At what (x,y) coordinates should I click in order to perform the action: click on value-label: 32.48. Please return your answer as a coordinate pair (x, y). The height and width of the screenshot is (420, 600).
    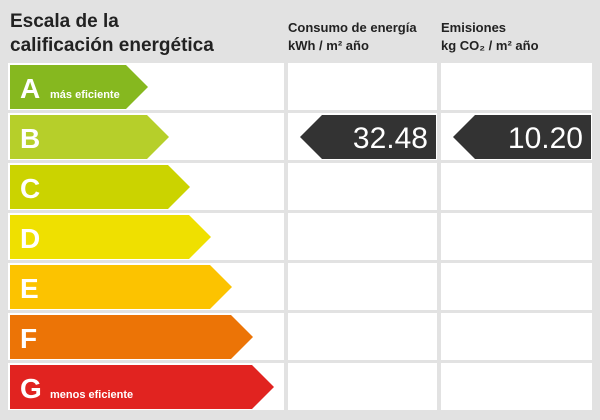
    Looking at the image, I should click on (390, 138).